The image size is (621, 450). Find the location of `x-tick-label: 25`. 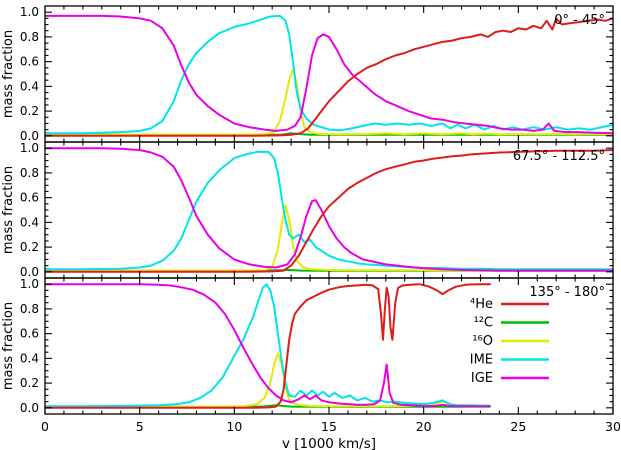

x-tick-label: 25 is located at coordinates (518, 426).